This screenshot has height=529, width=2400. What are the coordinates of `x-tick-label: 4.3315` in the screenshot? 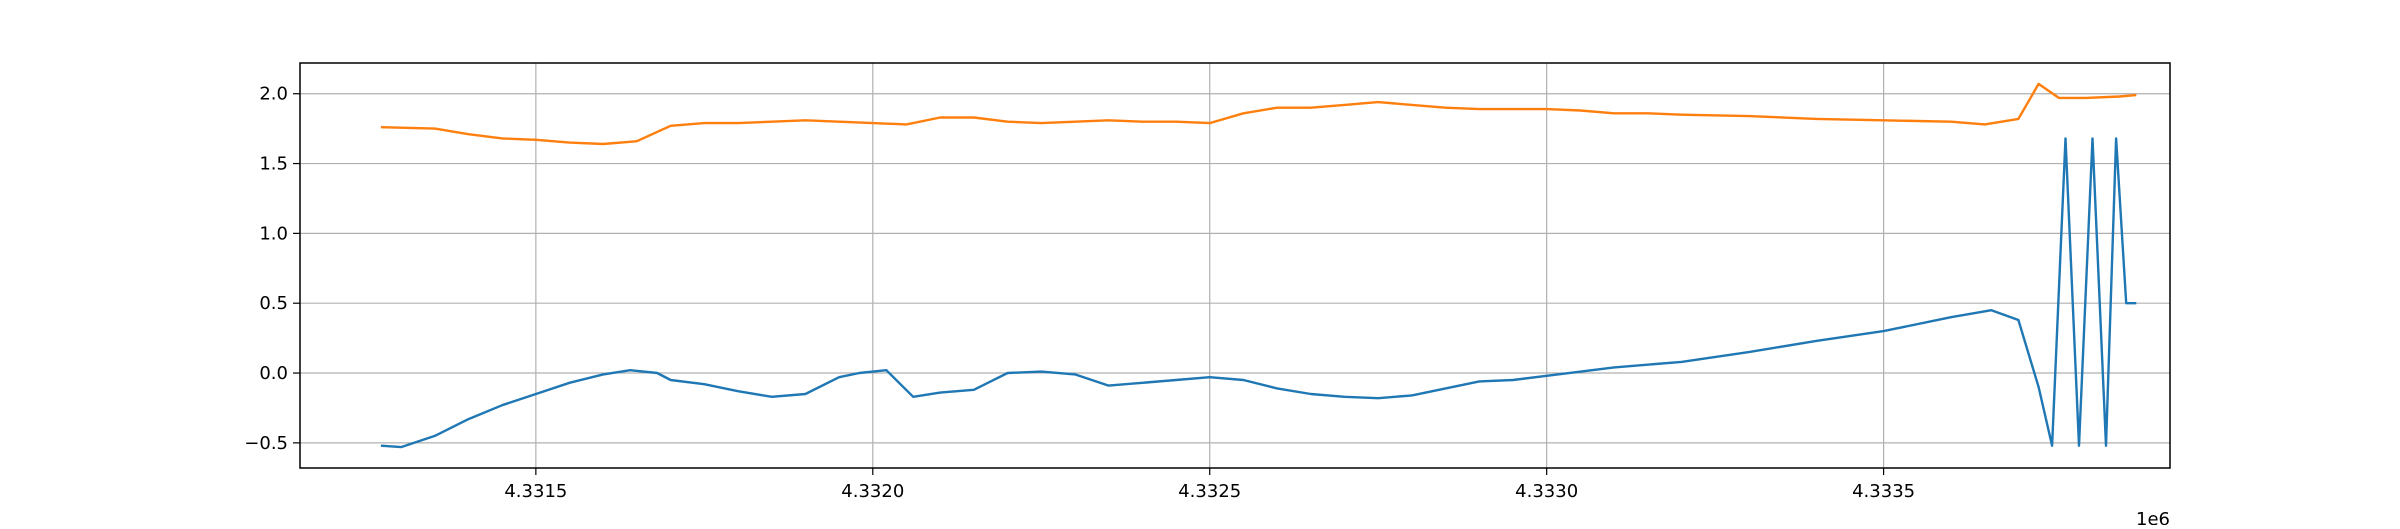 It's located at (535, 491).